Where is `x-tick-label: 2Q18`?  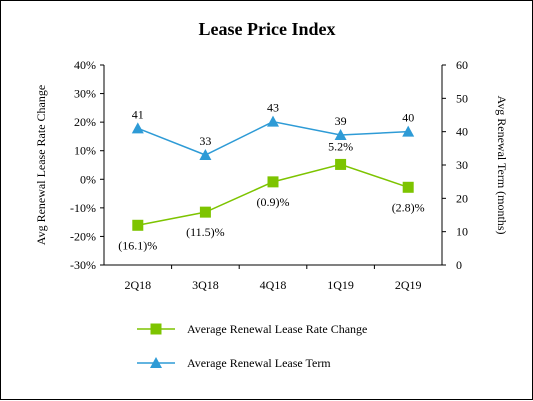 x-tick-label: 2Q18 is located at coordinates (137, 285).